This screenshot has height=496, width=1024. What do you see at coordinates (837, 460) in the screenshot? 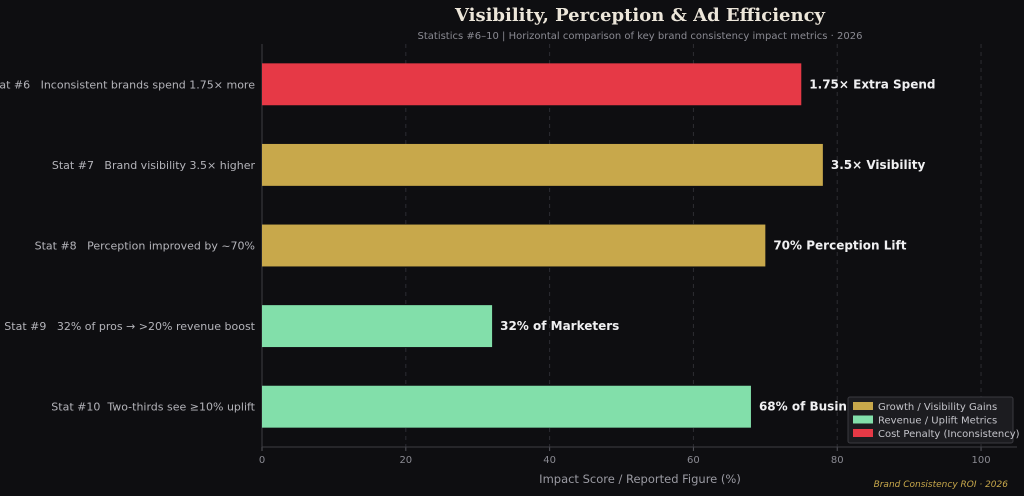
I see `x-tick-label: 80` at bounding box center [837, 460].